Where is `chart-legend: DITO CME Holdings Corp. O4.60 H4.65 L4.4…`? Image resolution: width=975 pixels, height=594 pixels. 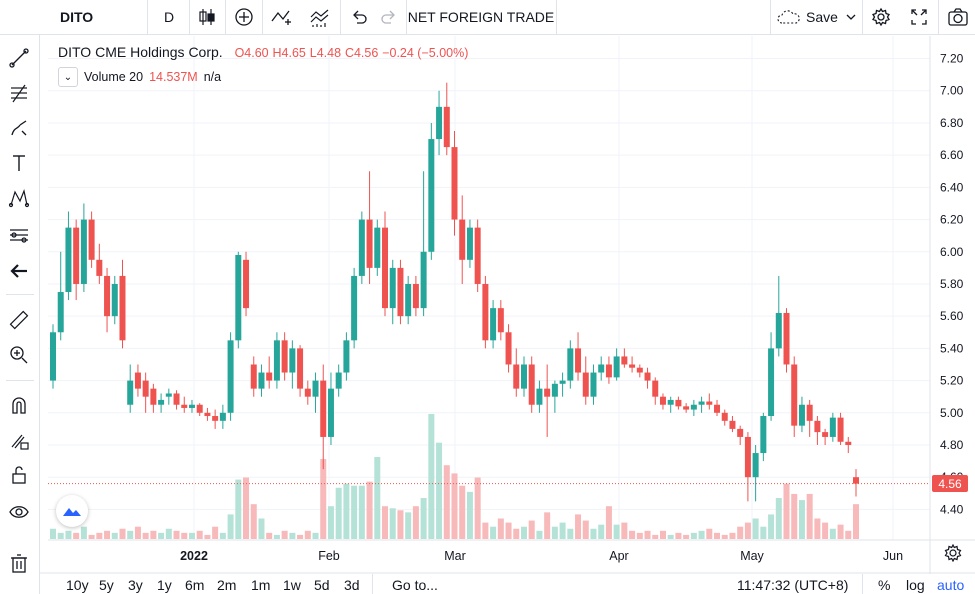
chart-legend: DITO CME Holdings Corp. O4.60 H4.65 L4.4… is located at coordinates (263, 52).